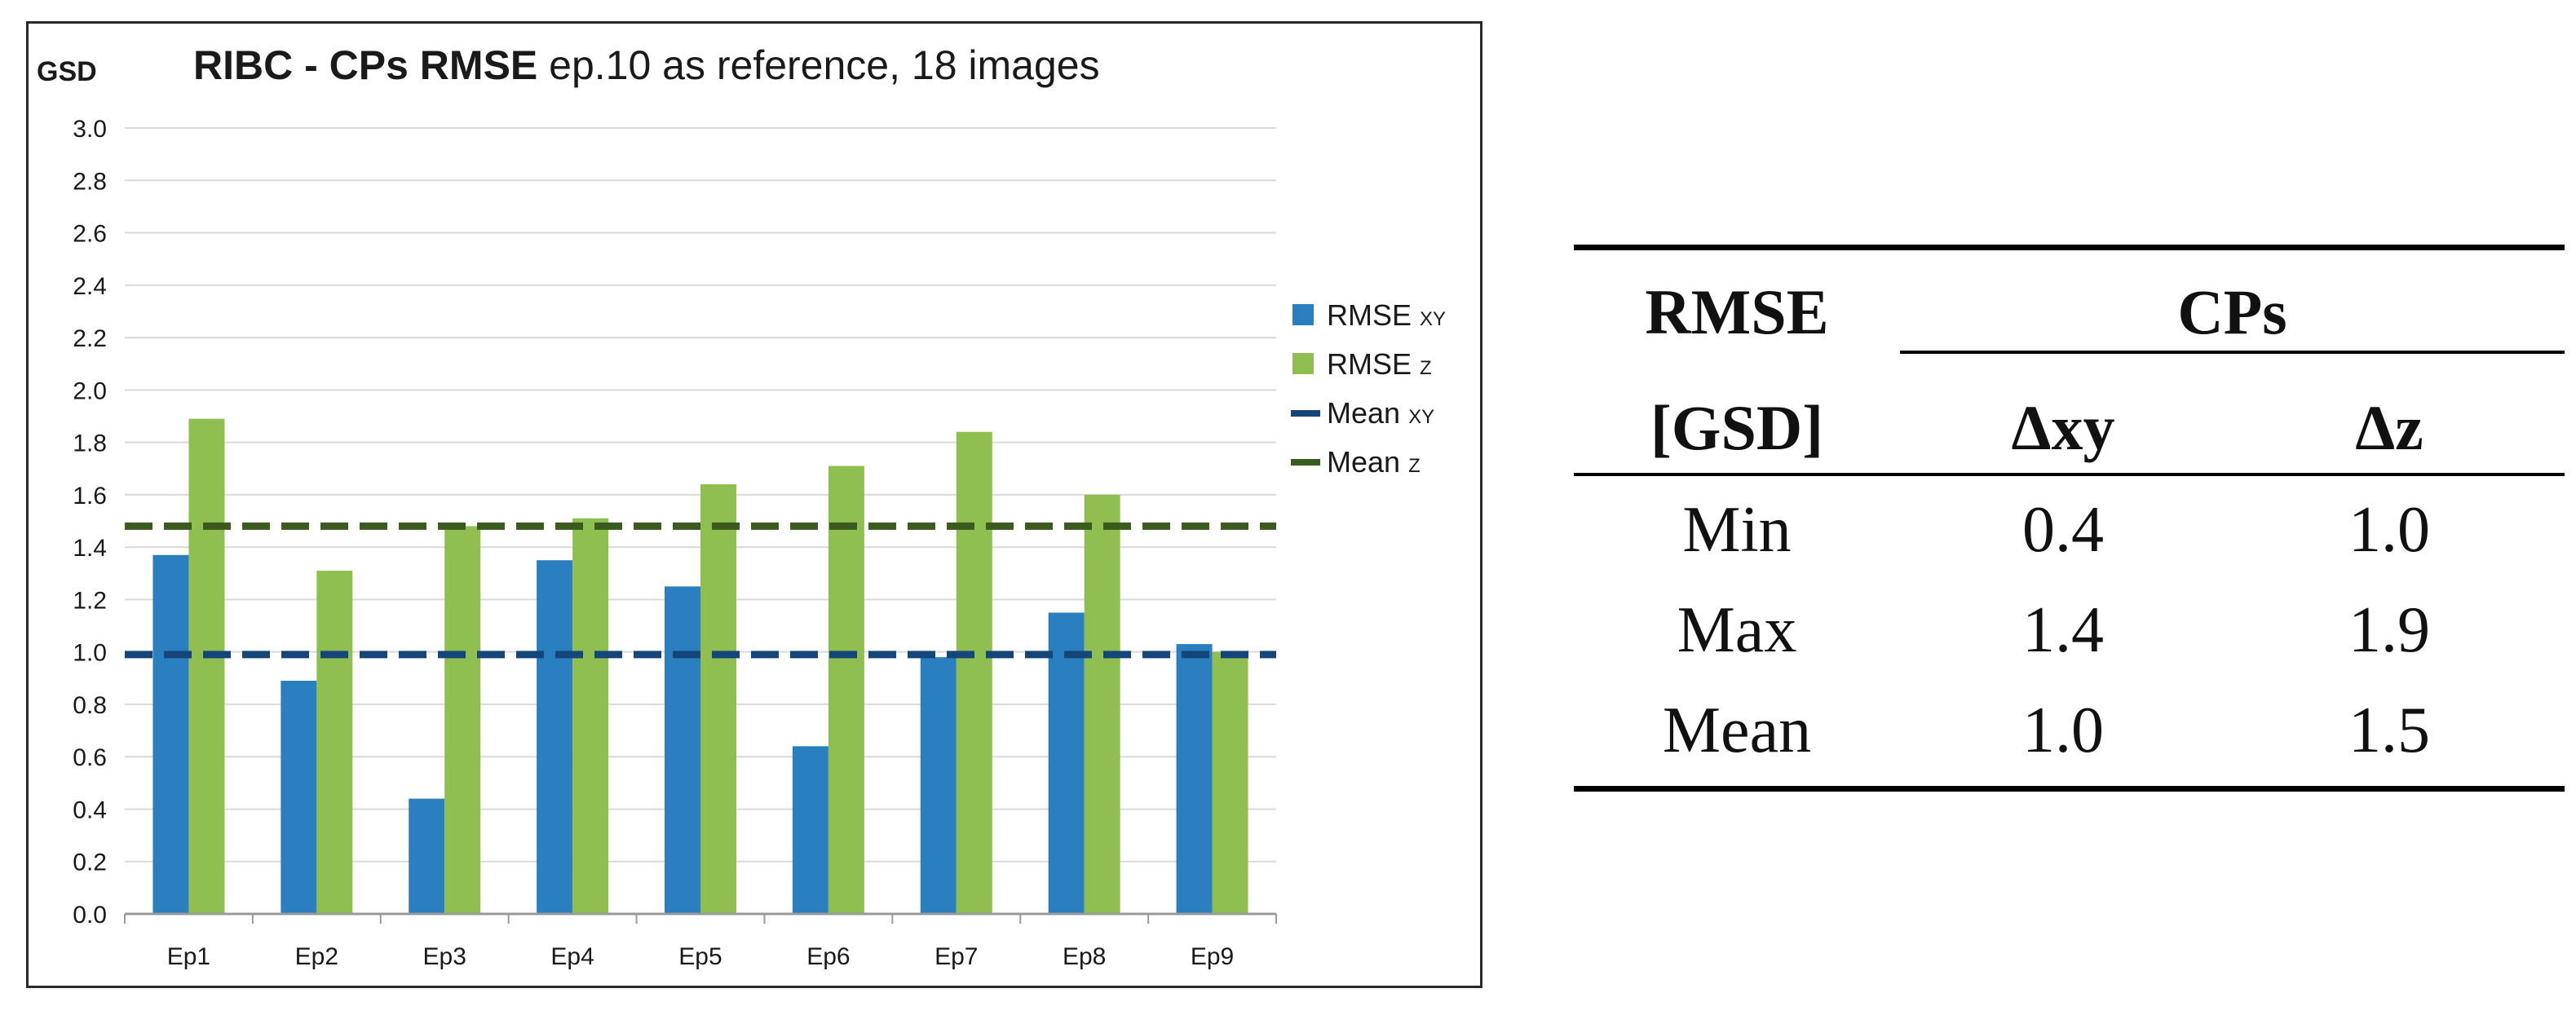 The height and width of the screenshot is (1015, 2576). I want to click on bar-z-ep2, so click(334, 742).